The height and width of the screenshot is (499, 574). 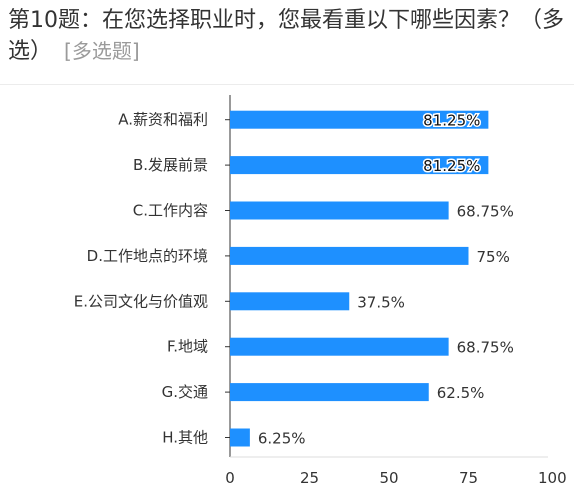 I want to click on value-label-8: 6.25%, so click(x=282, y=439).